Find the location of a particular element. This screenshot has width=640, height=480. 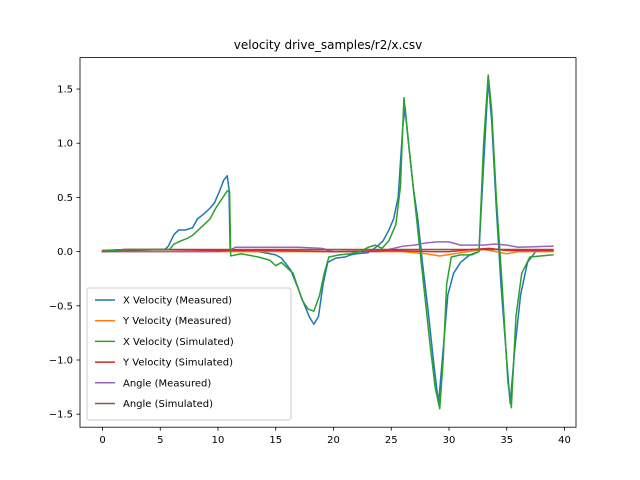

x-tick-label: 25 is located at coordinates (391, 440).